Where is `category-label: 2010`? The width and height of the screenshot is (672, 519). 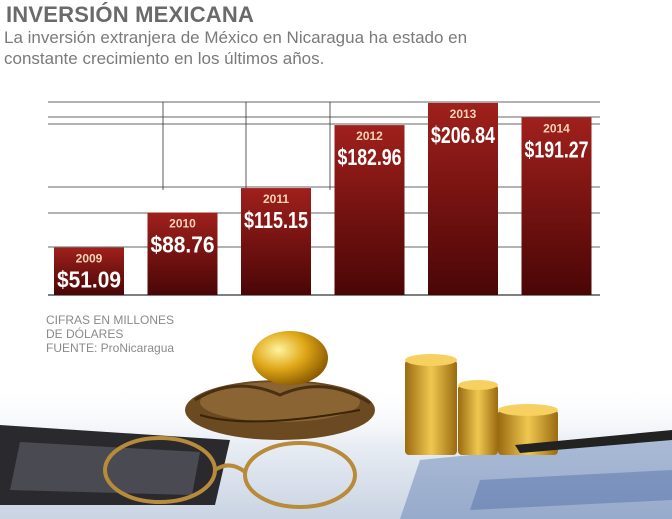 category-label: 2010 is located at coordinates (182, 224).